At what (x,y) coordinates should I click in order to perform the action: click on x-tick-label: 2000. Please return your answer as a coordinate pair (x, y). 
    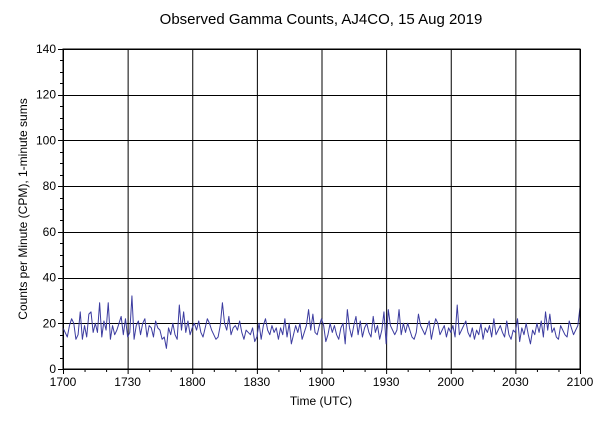
    Looking at the image, I should click on (450, 382).